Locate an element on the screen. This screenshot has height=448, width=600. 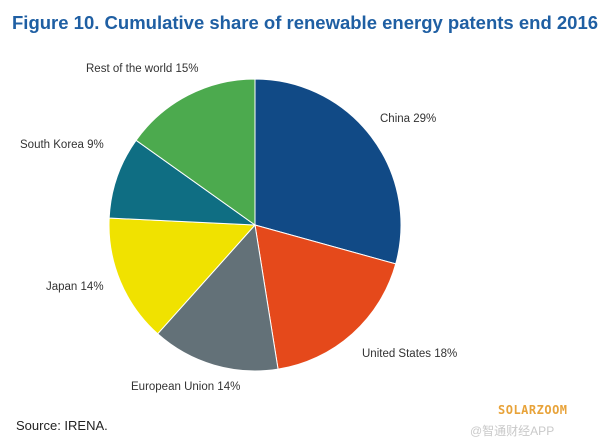
pie-slice-japan is located at coordinates (182, 276).